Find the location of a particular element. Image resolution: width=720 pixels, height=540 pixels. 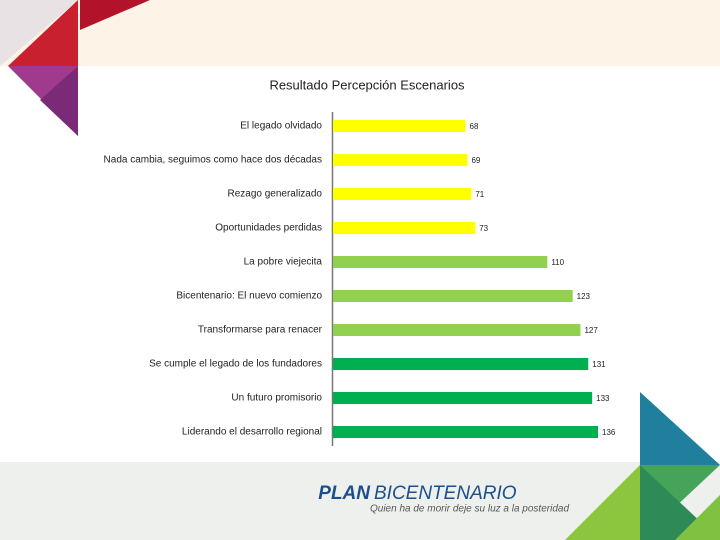

category-label: Un futuro promisorio is located at coordinates (276, 398).